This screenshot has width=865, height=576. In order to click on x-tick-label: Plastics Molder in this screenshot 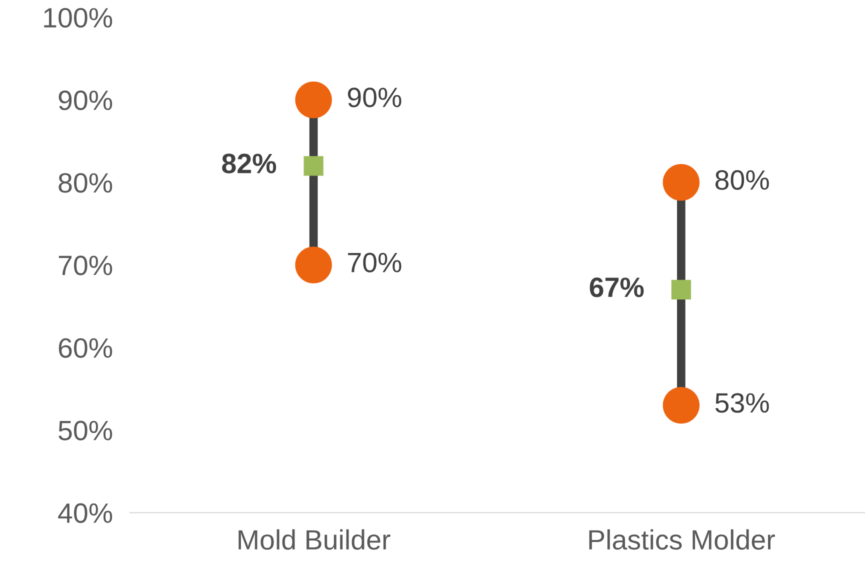, I will do `click(682, 539)`.